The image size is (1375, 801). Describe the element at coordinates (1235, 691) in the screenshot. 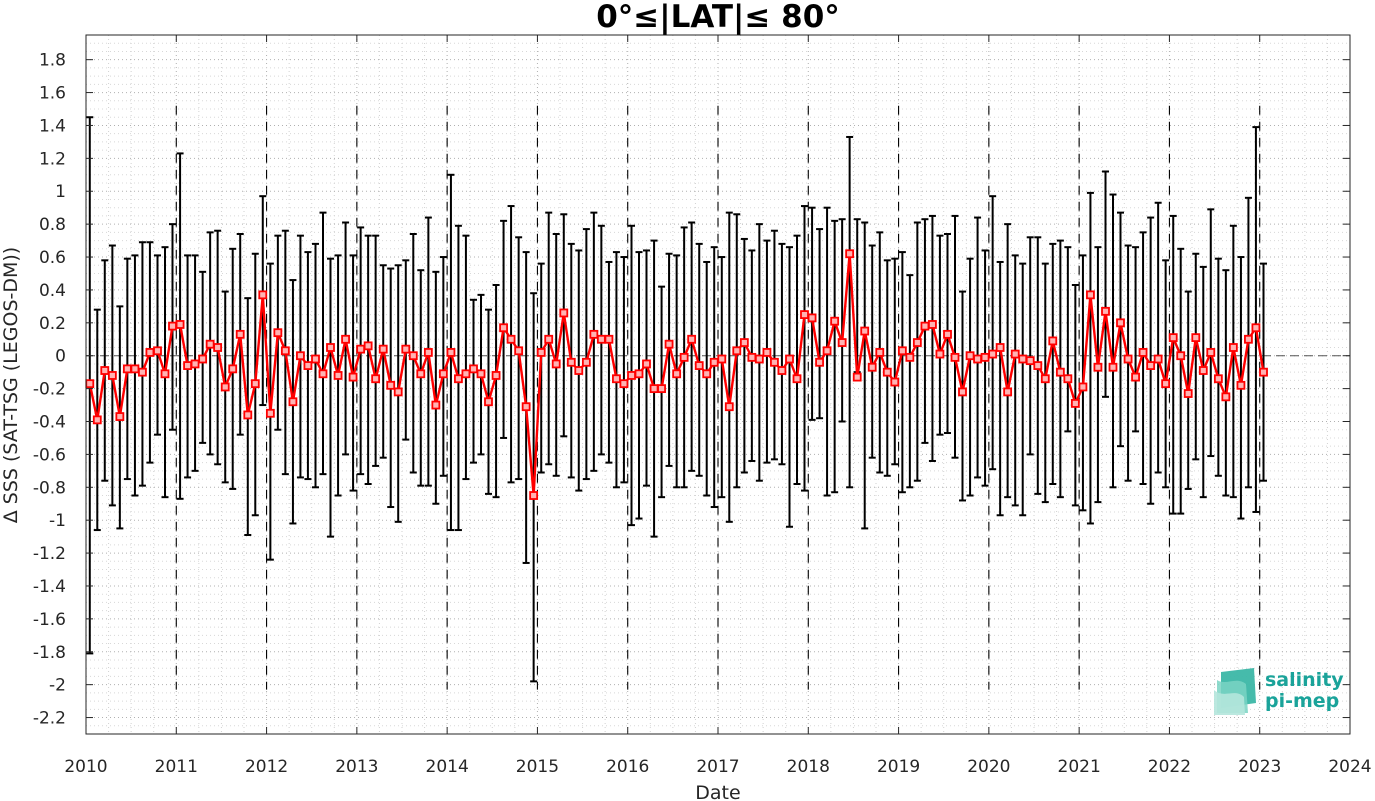

I see `logo-wave-icon` at that location.